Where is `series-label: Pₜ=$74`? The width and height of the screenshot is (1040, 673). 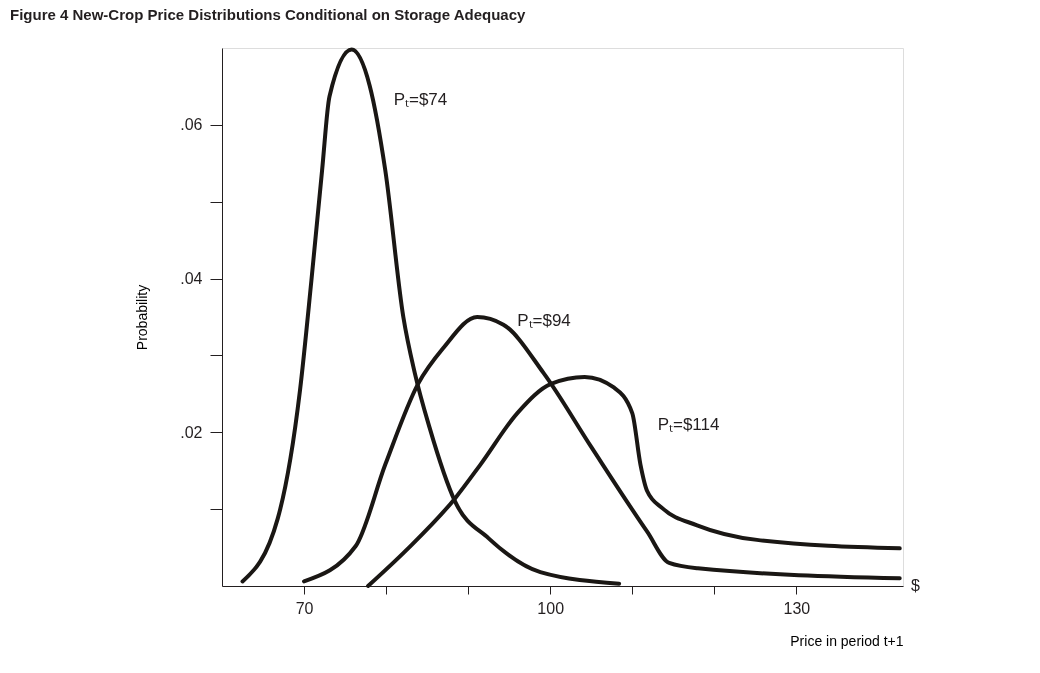
series-label: Pₜ=$74 is located at coordinates (420, 99).